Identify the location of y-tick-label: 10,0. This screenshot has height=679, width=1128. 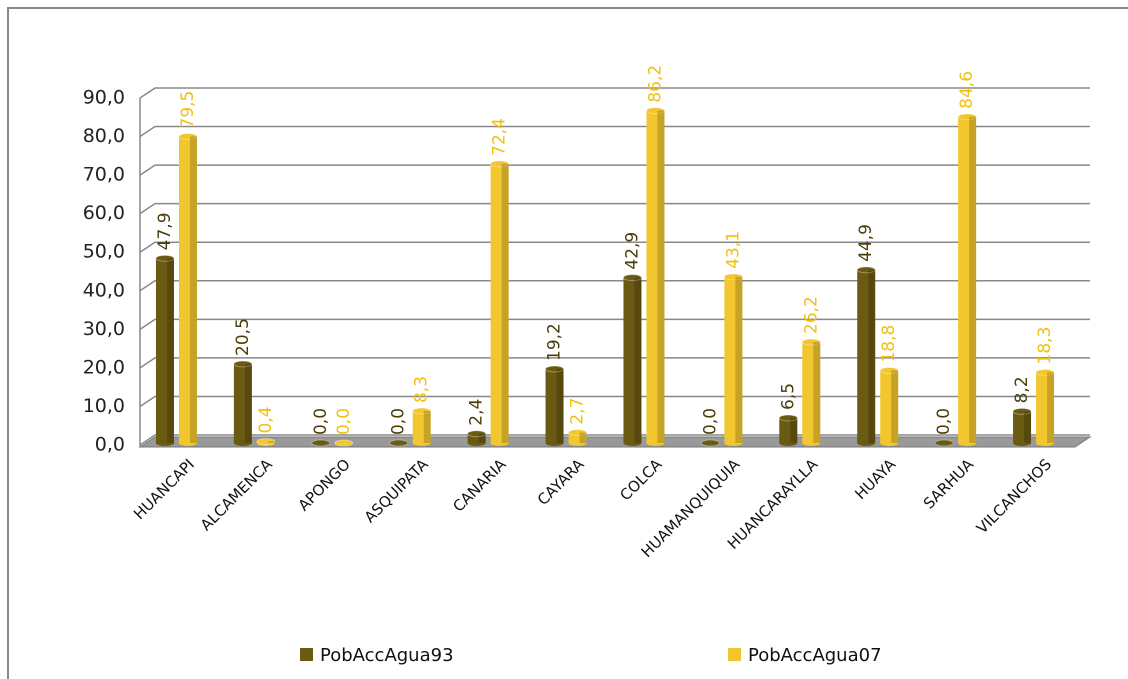
(104, 406).